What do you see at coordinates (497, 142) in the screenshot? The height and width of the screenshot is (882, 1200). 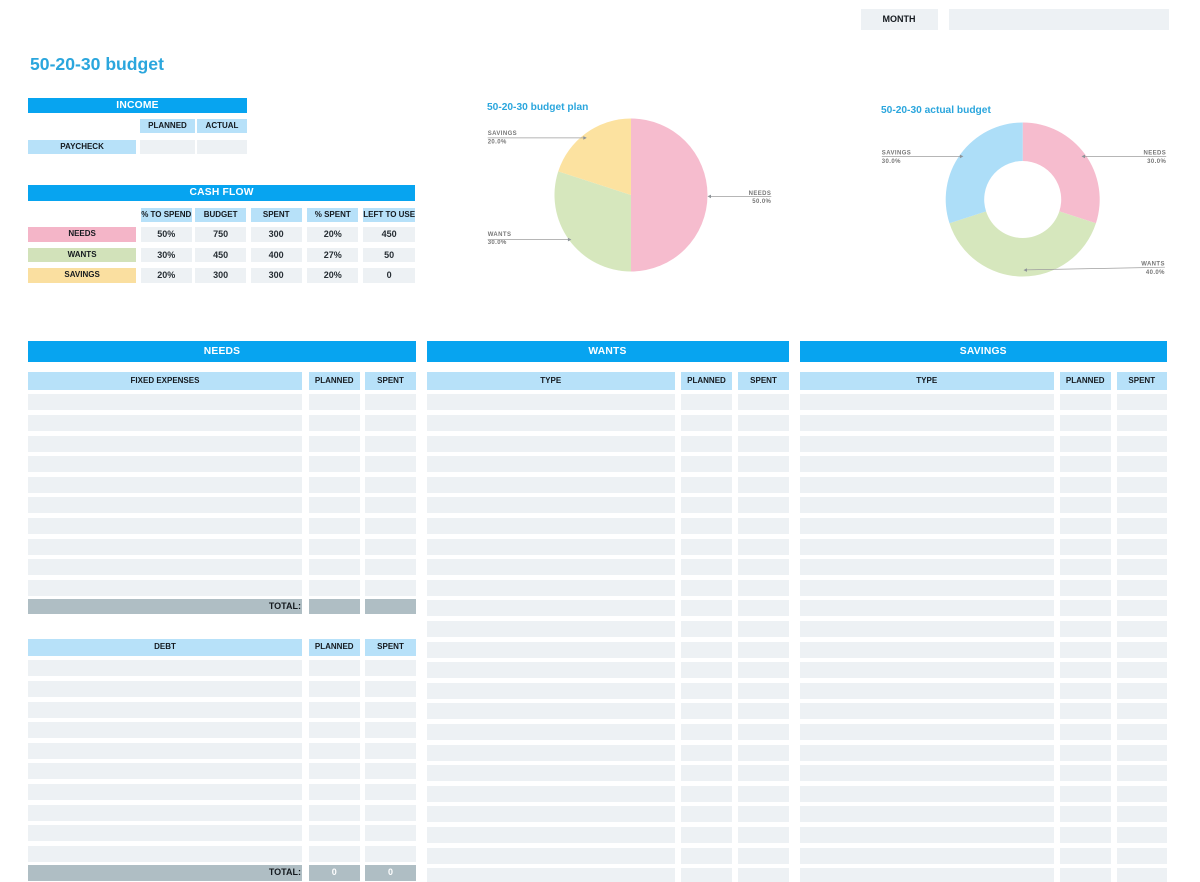 I see `svg-text: 20.0%` at bounding box center [497, 142].